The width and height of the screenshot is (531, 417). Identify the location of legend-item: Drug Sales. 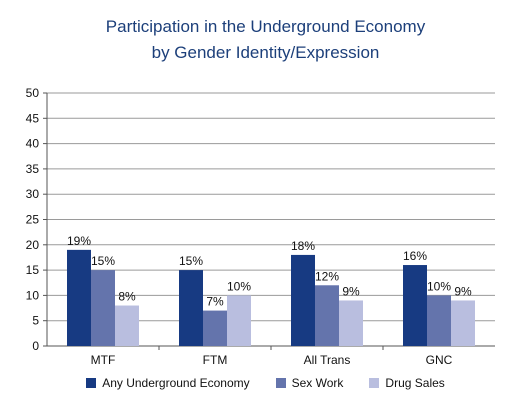
(407, 383).